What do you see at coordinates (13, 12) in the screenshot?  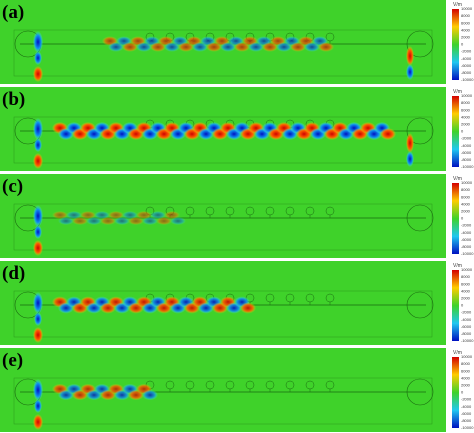 I see `panel-label: (a)` at bounding box center [13, 12].